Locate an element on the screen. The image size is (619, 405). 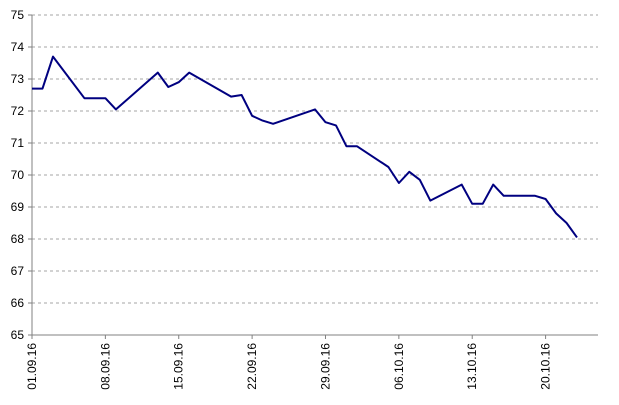
y-tick-label: 65 is located at coordinates (18, 335).